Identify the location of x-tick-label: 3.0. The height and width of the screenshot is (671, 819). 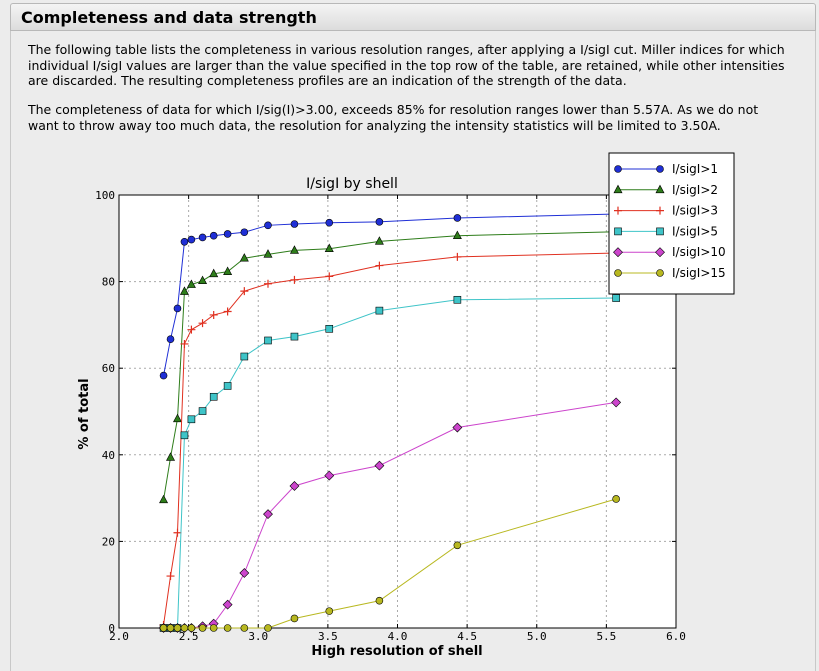
(258, 636).